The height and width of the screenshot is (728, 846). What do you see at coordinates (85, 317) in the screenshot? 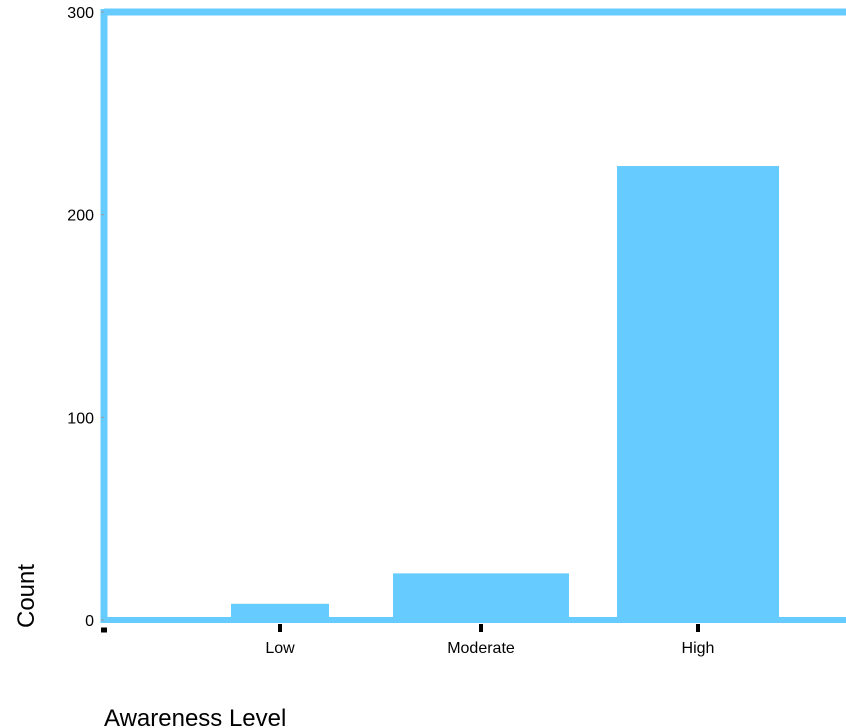
I see `y-axis: 0 100 200 300` at bounding box center [85, 317].